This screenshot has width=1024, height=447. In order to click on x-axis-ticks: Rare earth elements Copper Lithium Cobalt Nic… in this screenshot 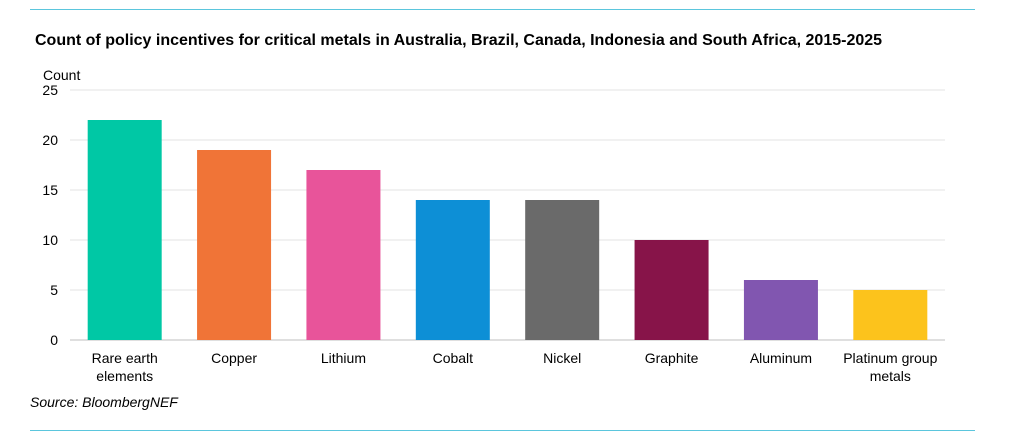, I will do `click(515, 367)`.